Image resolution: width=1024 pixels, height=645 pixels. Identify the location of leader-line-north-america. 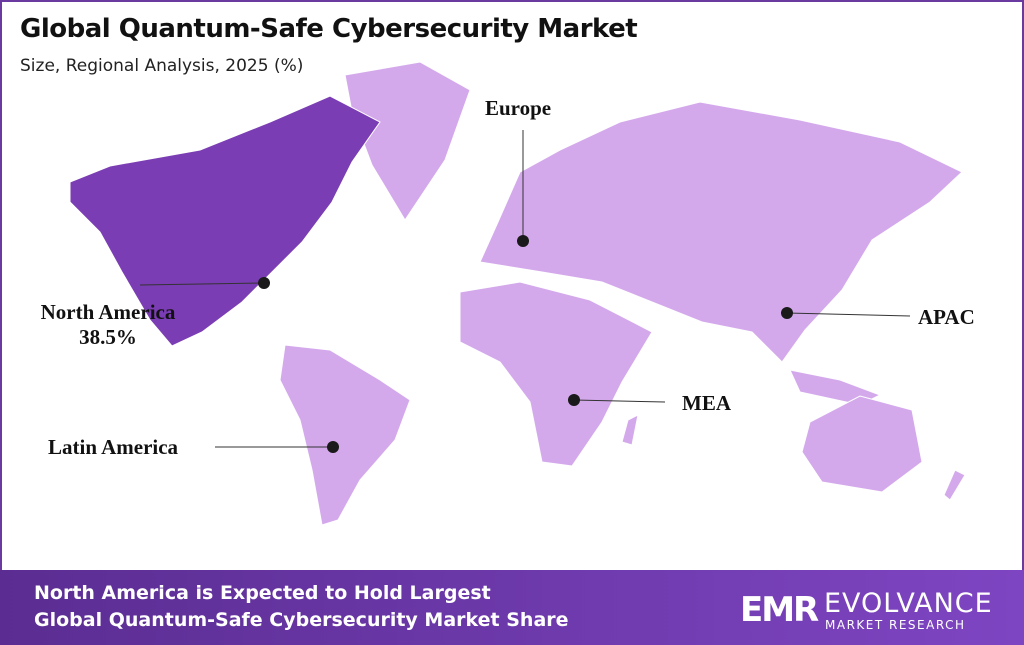
(202, 284).